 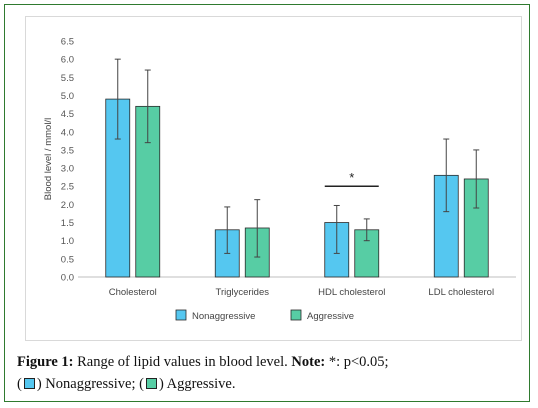 What do you see at coordinates (48, 159) in the screenshot?
I see `y-axis-label: Blood level / mmol/l` at bounding box center [48, 159].